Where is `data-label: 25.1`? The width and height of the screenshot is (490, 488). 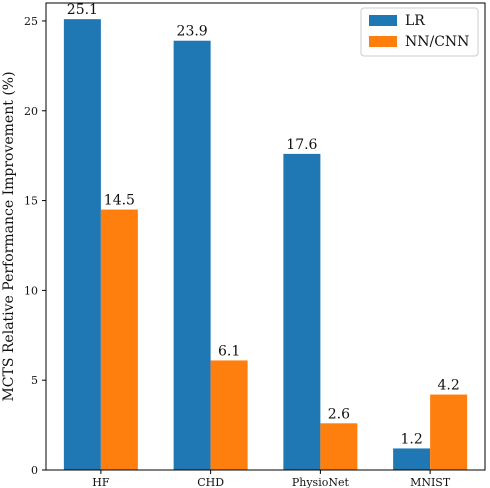 data-label: 25.1 is located at coordinates (82, 10).